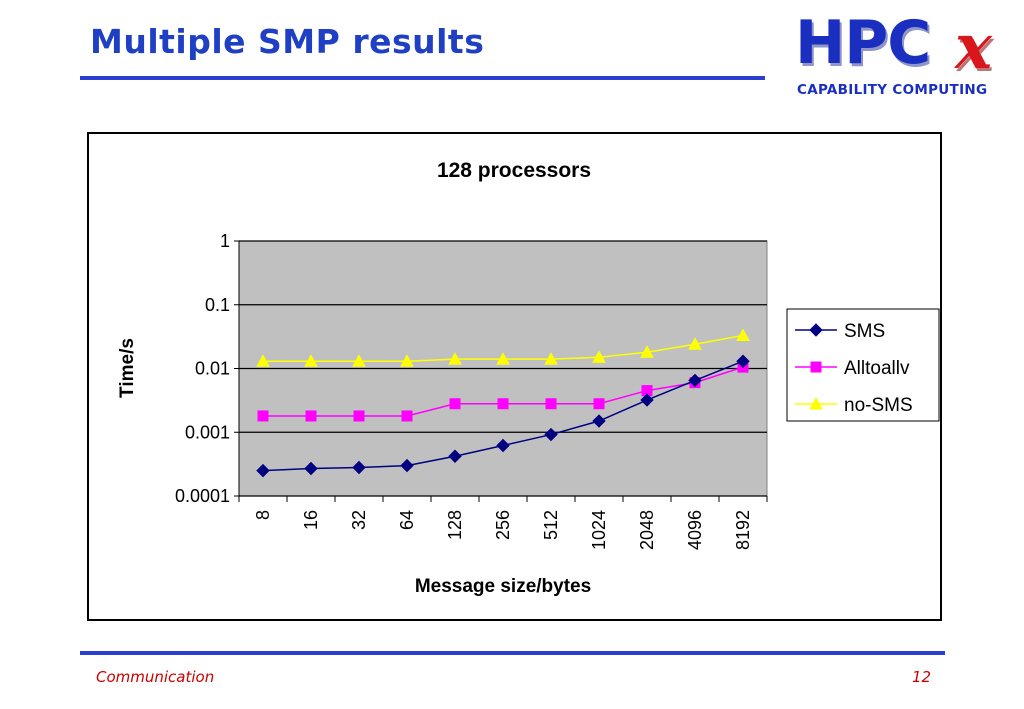 This screenshot has height=709, width=1024. Describe the element at coordinates (864, 331) in the screenshot. I see `legend-label: SMS` at that location.